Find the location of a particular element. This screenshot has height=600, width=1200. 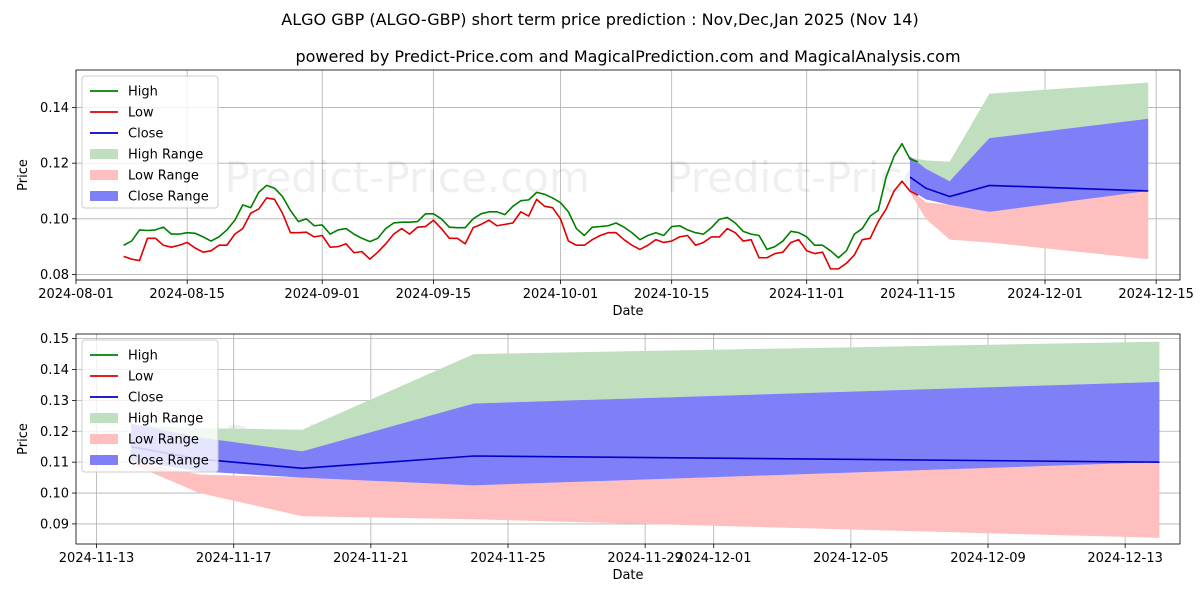

x-tick-label: 2024-11-15 is located at coordinates (918, 294).